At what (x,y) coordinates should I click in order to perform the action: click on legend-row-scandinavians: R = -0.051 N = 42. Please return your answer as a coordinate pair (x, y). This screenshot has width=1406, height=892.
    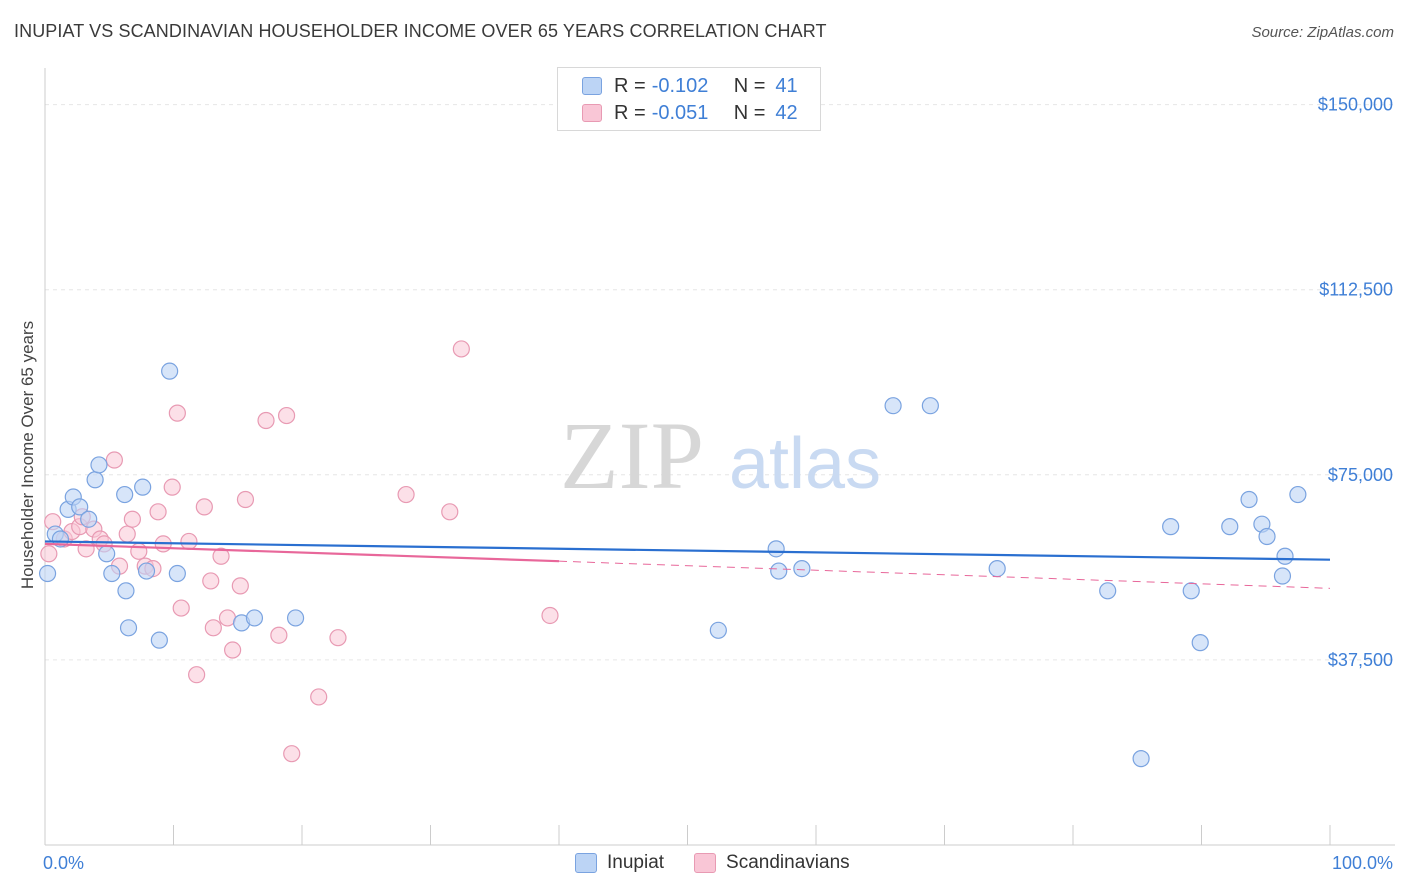
    Looking at the image, I should click on (690, 113).